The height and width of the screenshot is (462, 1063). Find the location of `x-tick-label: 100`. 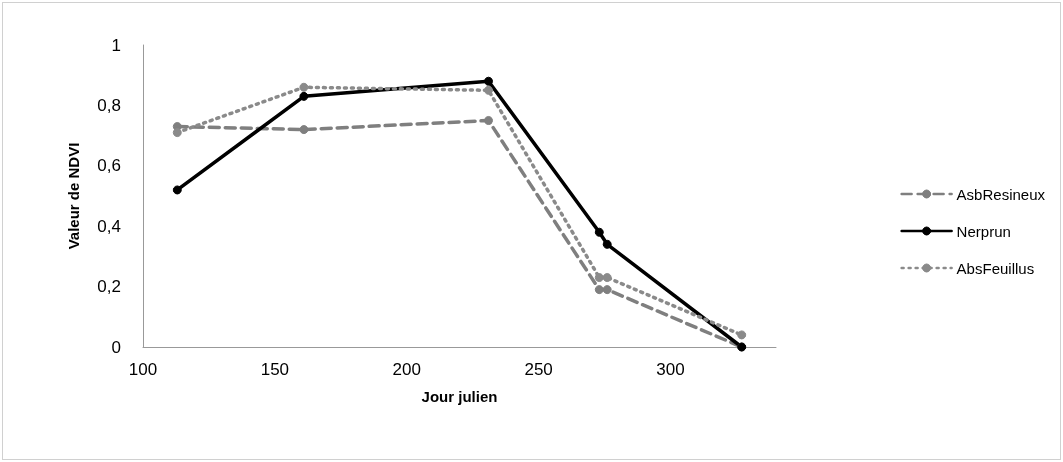

x-tick-label: 100 is located at coordinates (143, 369).